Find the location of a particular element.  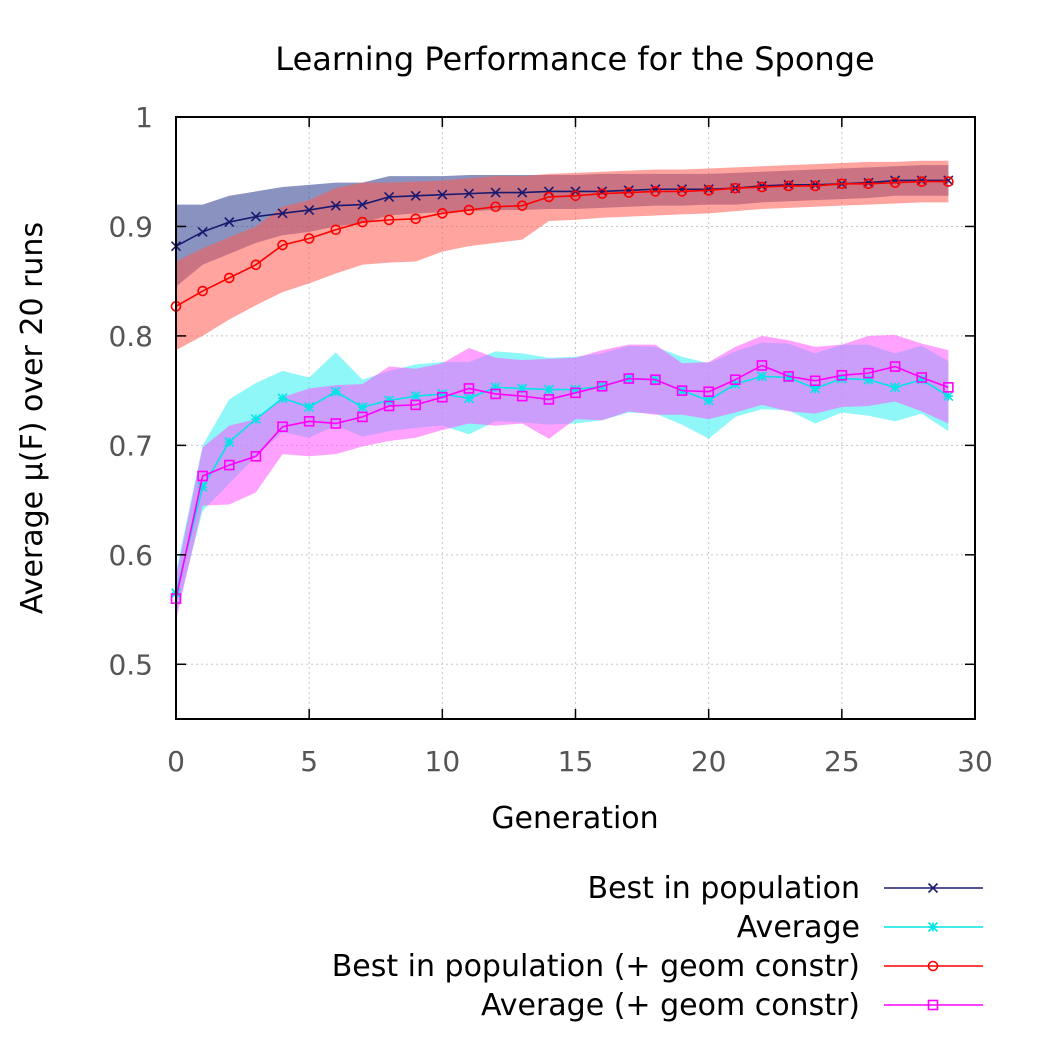

legend-label: Best in population (+ geom constr) is located at coordinates (596, 966).